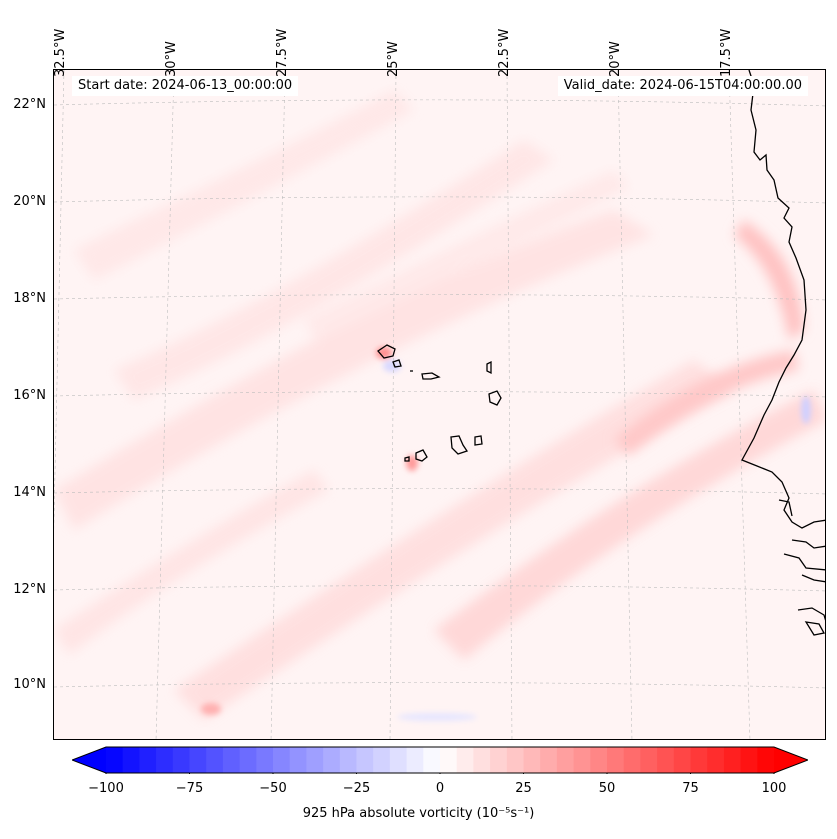 The width and height of the screenshot is (837, 839). I want to click on colorbar-tick-label: 100, so click(774, 788).